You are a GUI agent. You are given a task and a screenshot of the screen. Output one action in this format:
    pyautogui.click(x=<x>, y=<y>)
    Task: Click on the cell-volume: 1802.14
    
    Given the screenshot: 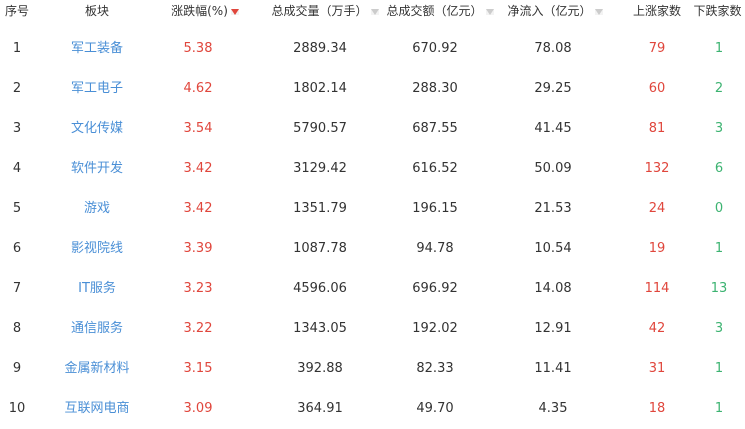 What is the action you would take?
    pyautogui.click(x=320, y=88)
    